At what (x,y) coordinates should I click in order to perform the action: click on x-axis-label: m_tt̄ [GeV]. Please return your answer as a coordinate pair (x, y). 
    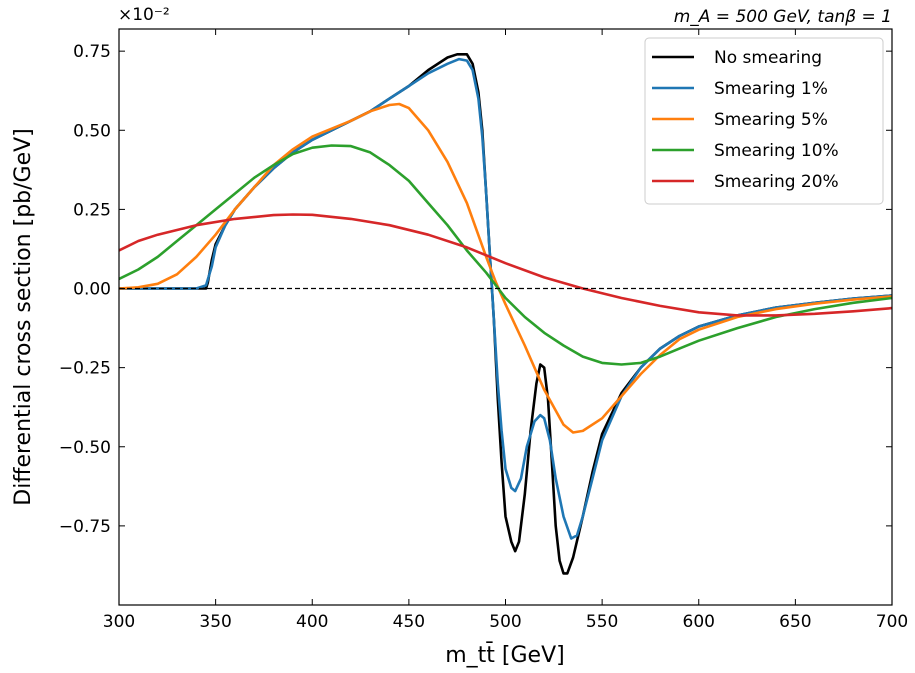
    Looking at the image, I should click on (504, 655).